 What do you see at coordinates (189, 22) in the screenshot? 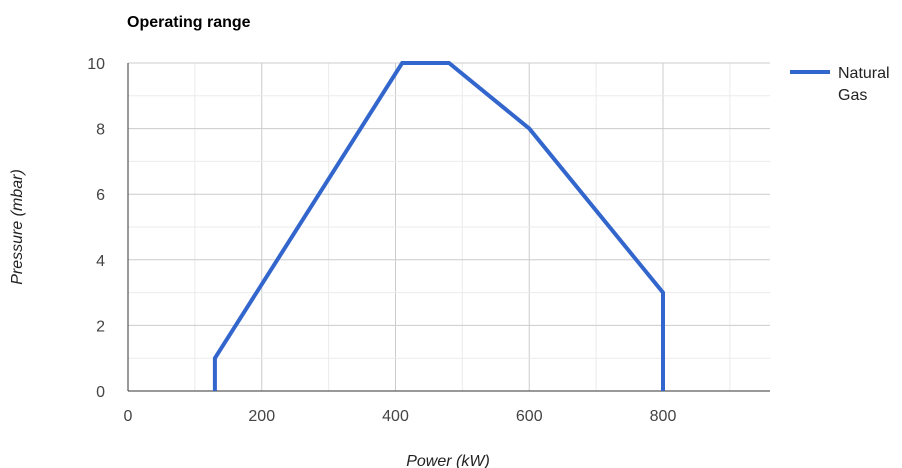
I see `chart-title: Operating range` at bounding box center [189, 22].